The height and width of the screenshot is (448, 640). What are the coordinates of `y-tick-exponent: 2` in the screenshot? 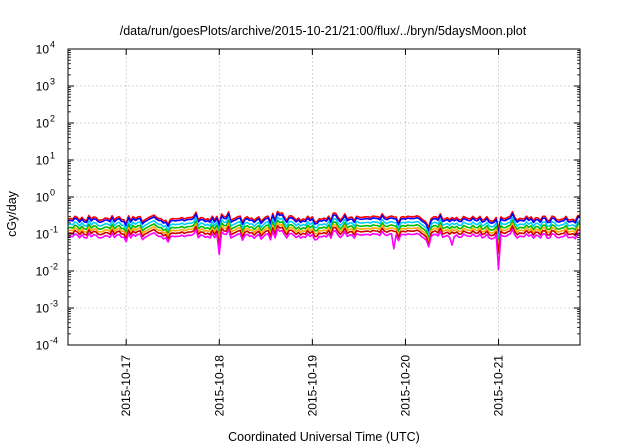 It's located at (52, 119).